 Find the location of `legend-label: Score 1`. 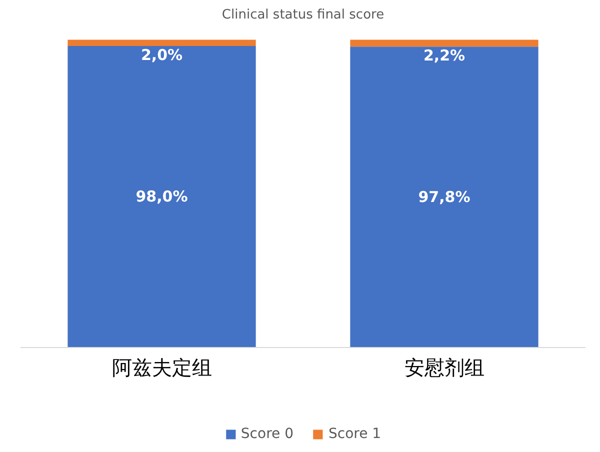

legend-label: Score 1 is located at coordinates (355, 434).